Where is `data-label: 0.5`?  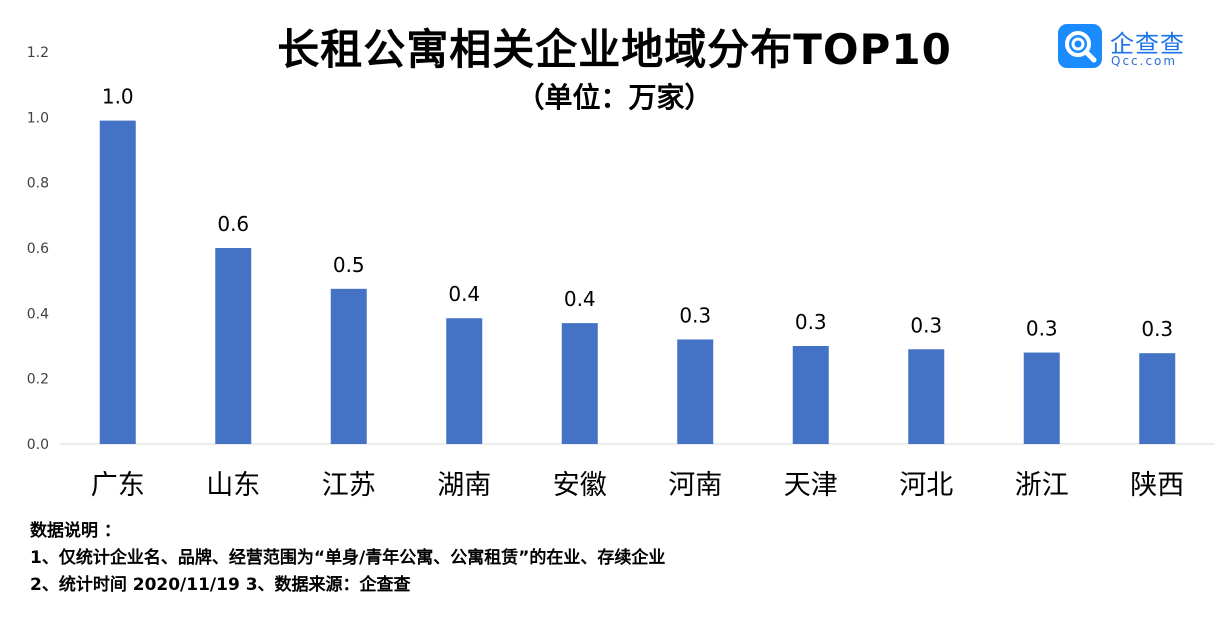 data-label: 0.5 is located at coordinates (349, 265).